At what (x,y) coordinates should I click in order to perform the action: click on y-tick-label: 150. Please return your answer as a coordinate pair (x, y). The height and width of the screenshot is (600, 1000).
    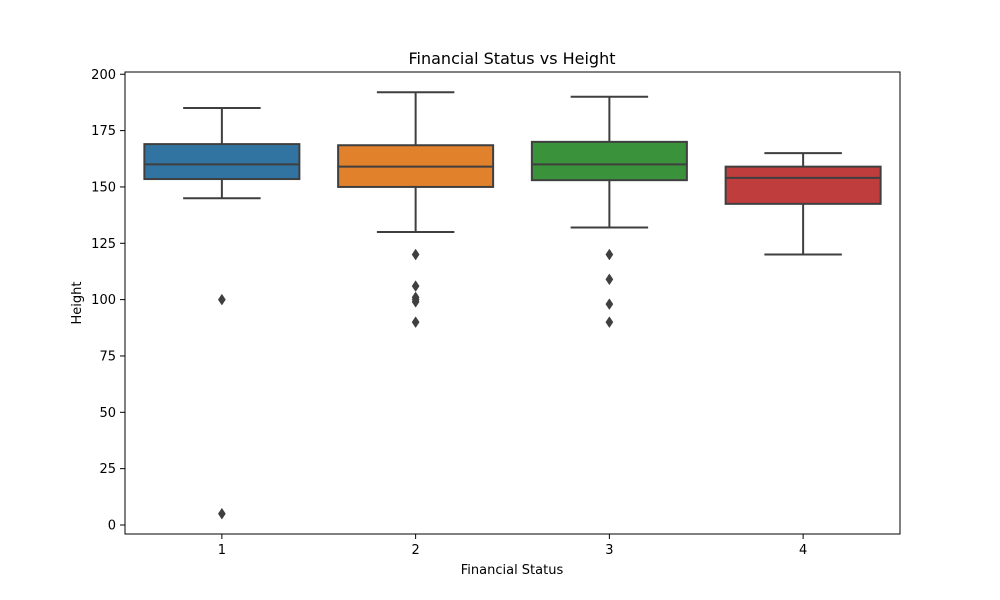
    Looking at the image, I should click on (103, 187).